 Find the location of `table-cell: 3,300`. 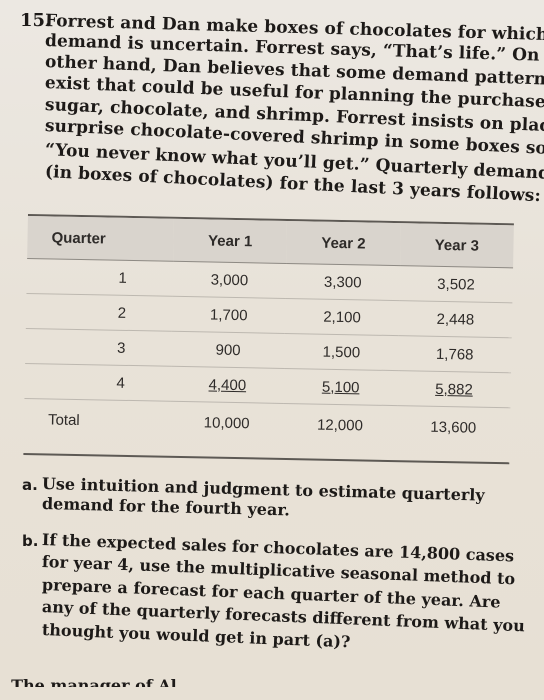

table-cell: 3,300 is located at coordinates (342, 282).